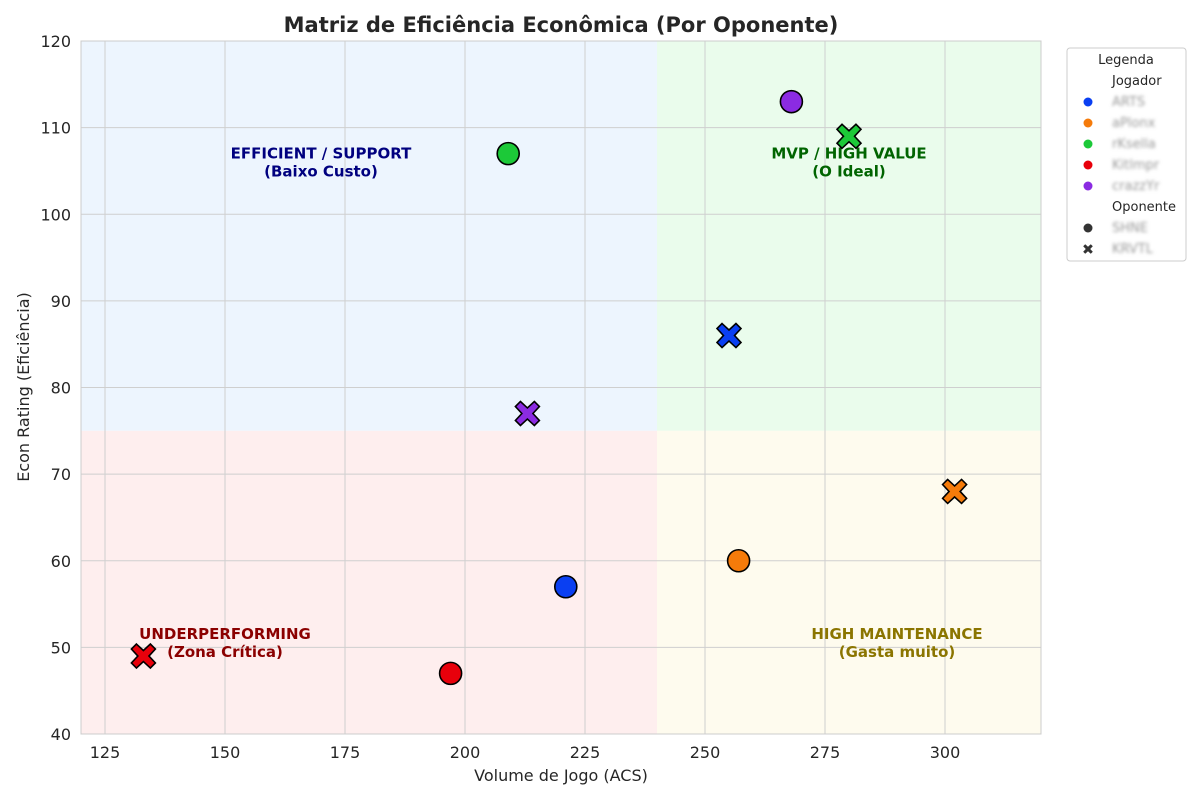 This screenshot has width=1200, height=800. What do you see at coordinates (61, 388) in the screenshot?
I see `y-tick-label: 80` at bounding box center [61, 388].